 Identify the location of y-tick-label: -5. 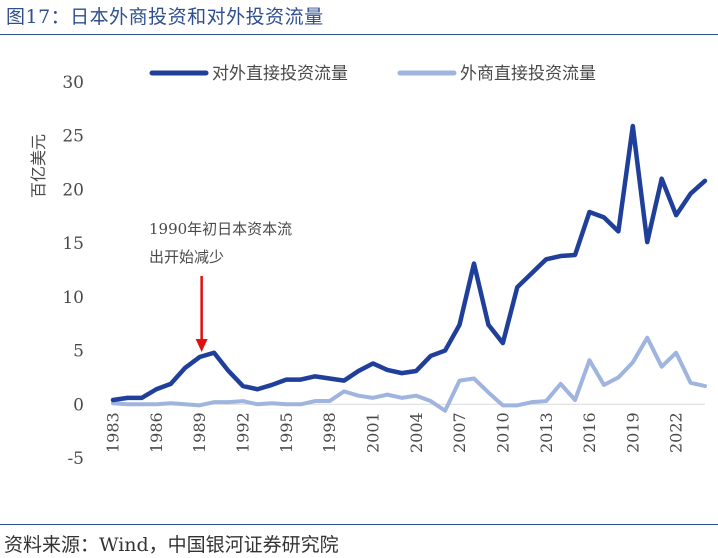
(75, 459).